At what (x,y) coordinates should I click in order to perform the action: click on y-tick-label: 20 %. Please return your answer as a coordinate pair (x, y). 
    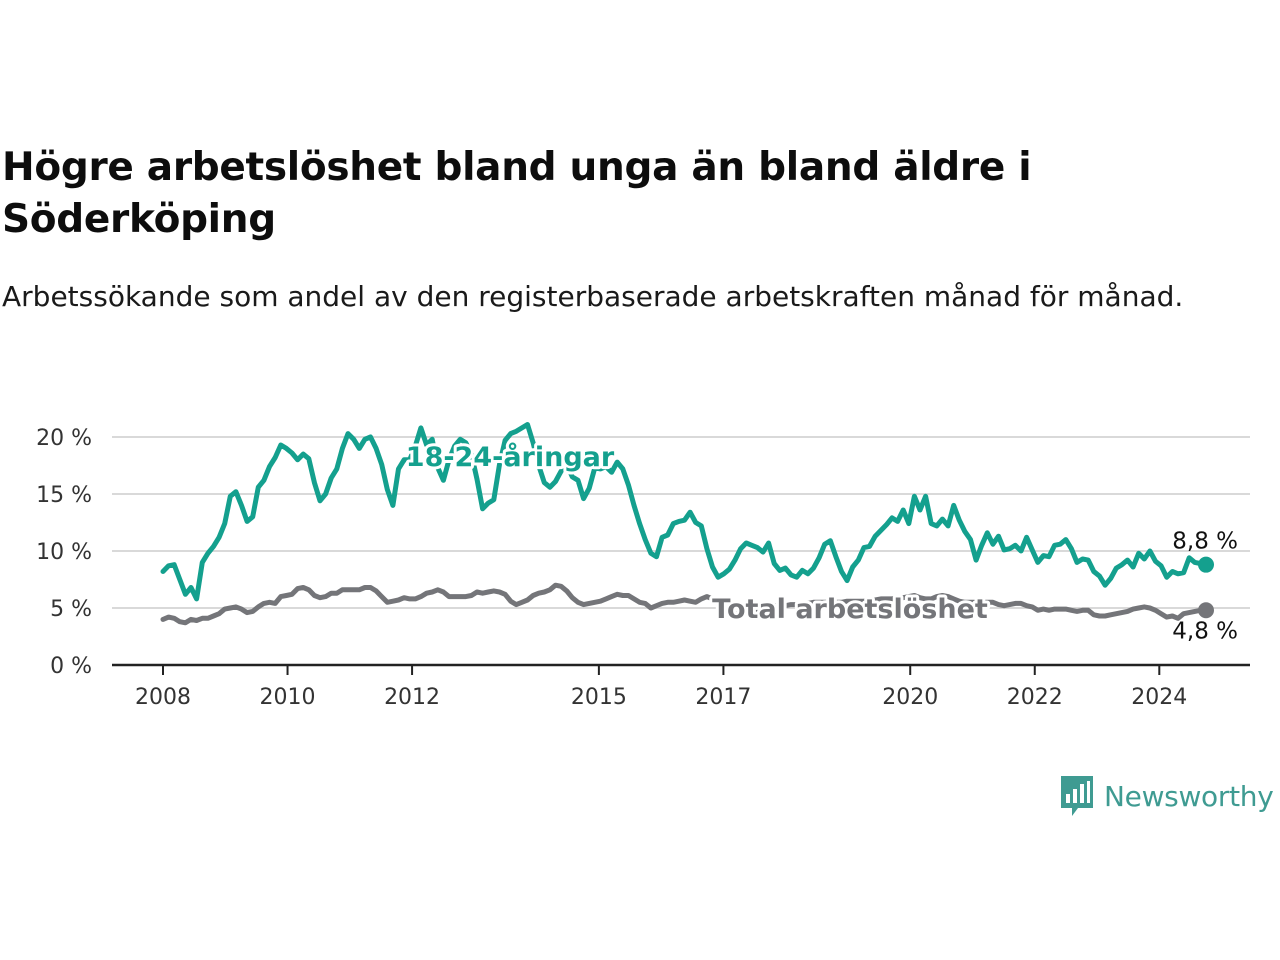
    Looking at the image, I should click on (64, 438).